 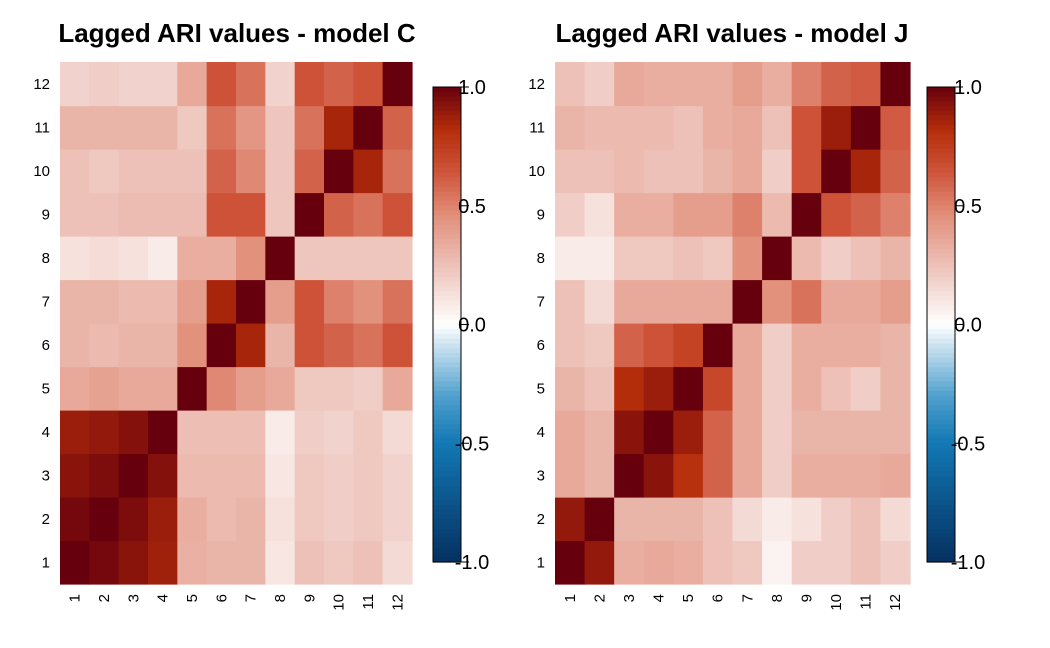 I want to click on colorbar-tick-label: 1.0, so click(x=472, y=88).